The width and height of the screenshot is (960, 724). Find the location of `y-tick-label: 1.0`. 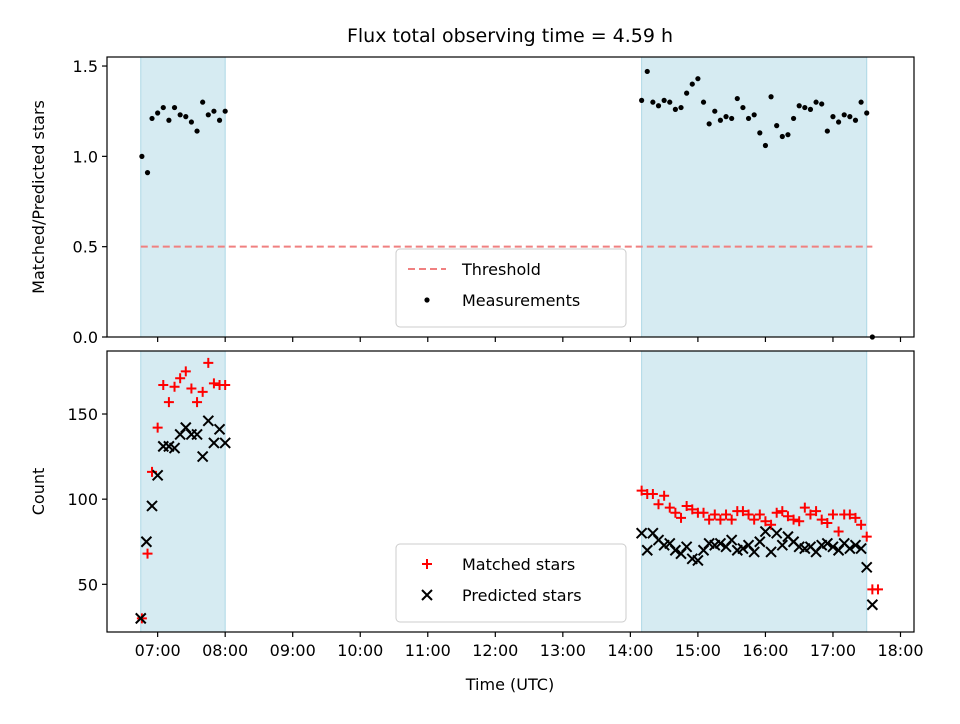

y-tick-label: 1.0 is located at coordinates (85, 156).